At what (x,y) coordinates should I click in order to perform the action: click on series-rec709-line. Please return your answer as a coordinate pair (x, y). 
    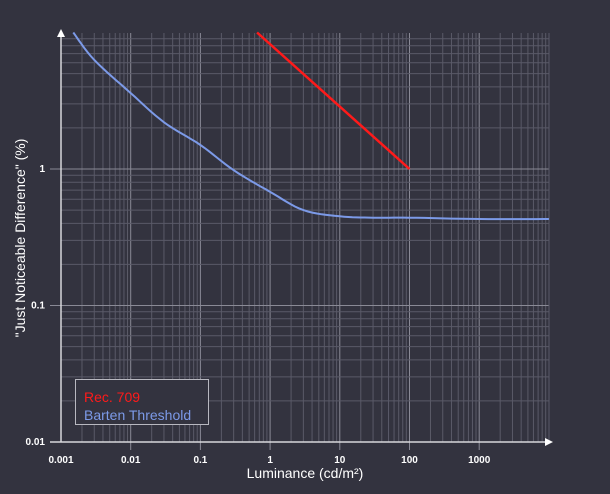
    Looking at the image, I should click on (333, 100).